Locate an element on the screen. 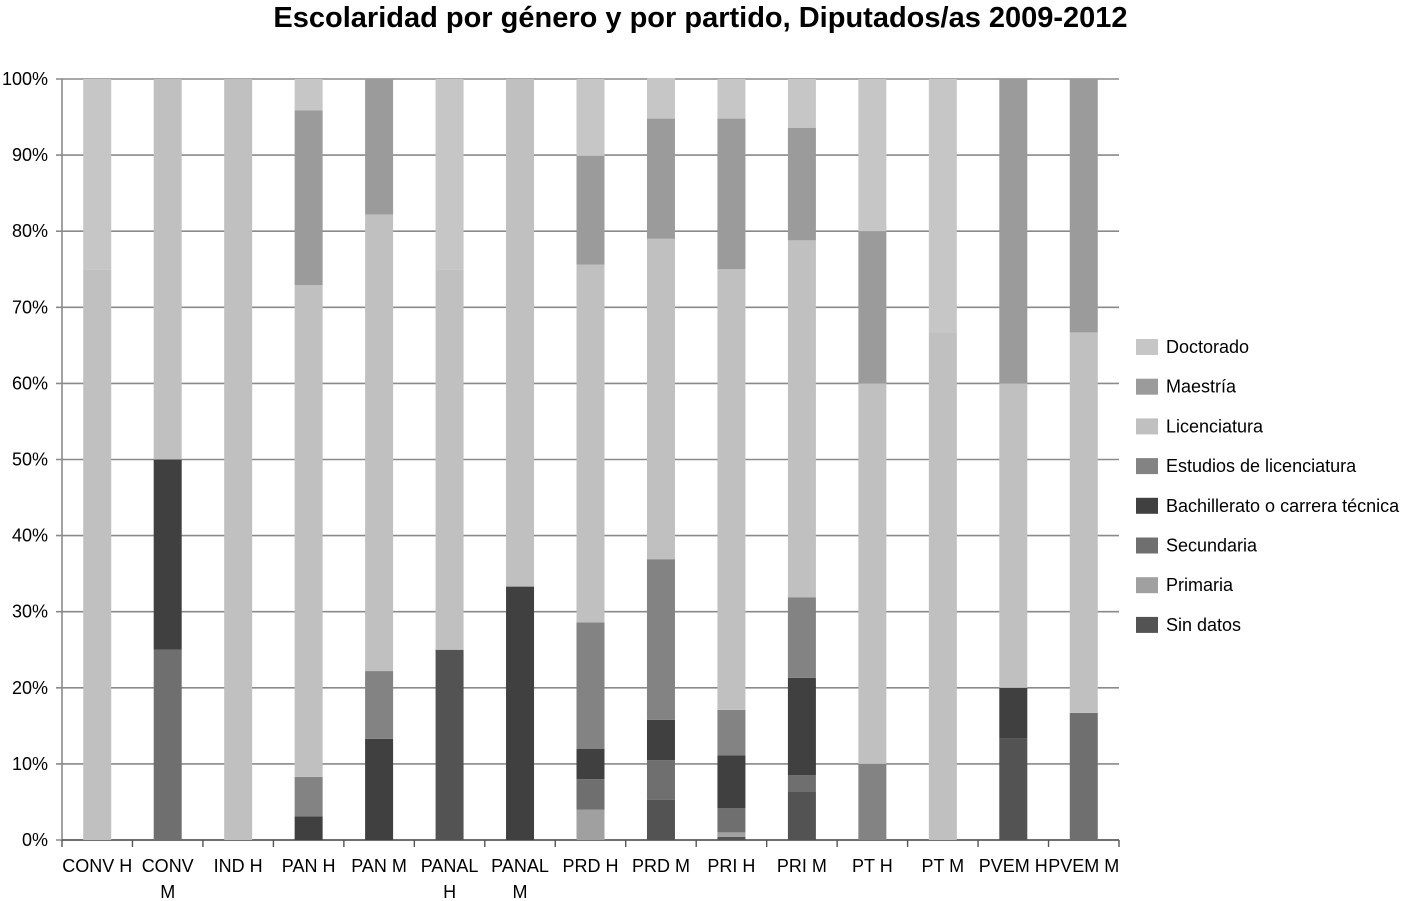  y-tick-label: 40% is located at coordinates (30, 536).